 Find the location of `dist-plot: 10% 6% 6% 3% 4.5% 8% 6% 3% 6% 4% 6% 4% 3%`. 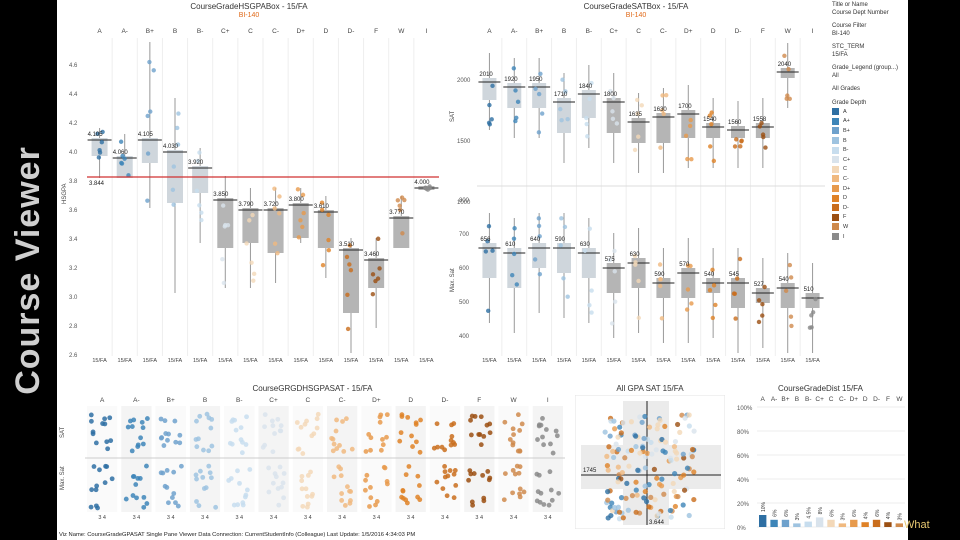

dist-plot: 10% 6% 6% 3% 4.5% 8% 6% 3% 6% 4% 6% 4% 3% is located at coordinates (831, 467).